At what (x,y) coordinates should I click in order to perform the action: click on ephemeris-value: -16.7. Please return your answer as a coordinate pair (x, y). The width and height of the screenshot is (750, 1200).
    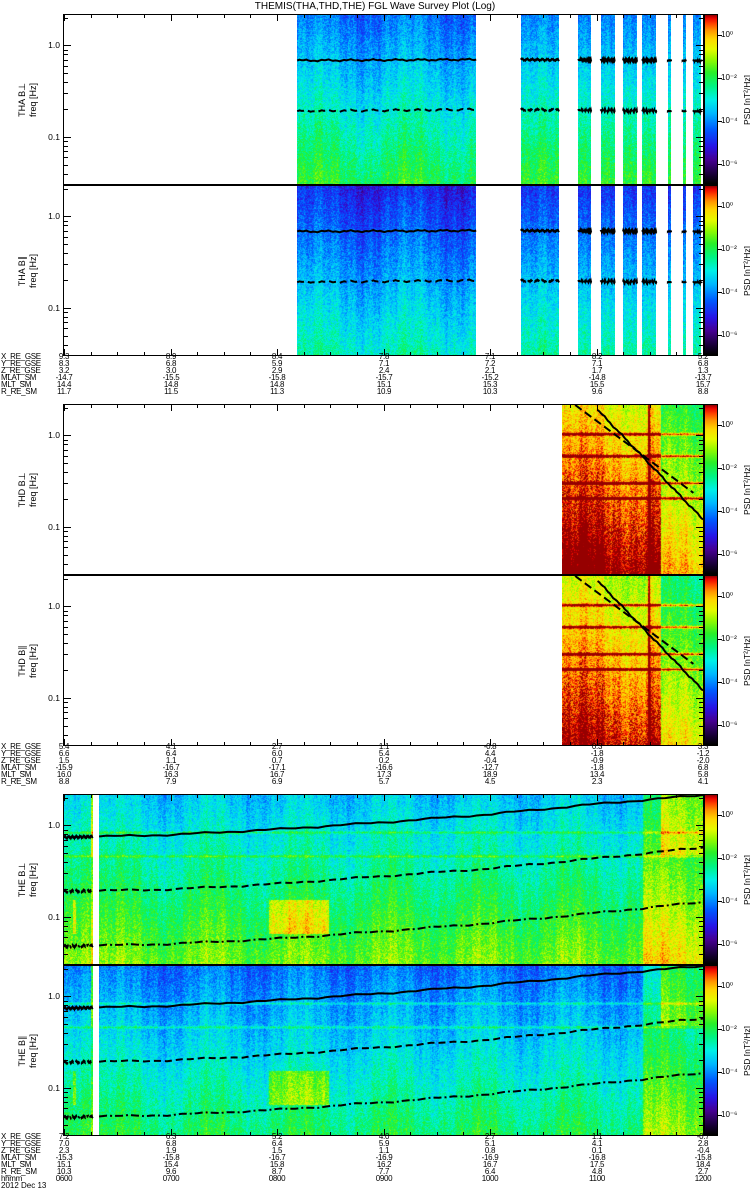
    Looking at the image, I should click on (171, 767).